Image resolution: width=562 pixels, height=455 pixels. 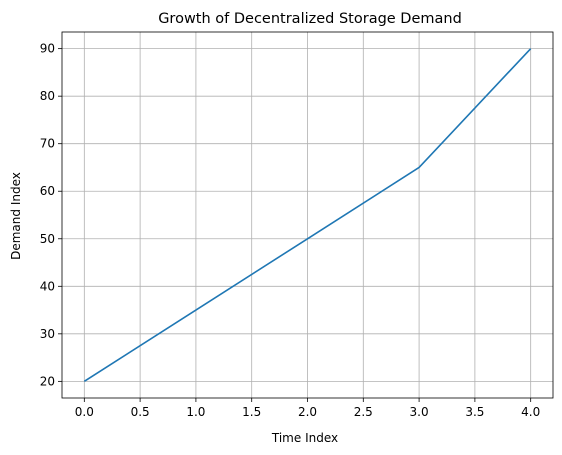 I want to click on x-tick-label: 2.0, so click(x=307, y=412).